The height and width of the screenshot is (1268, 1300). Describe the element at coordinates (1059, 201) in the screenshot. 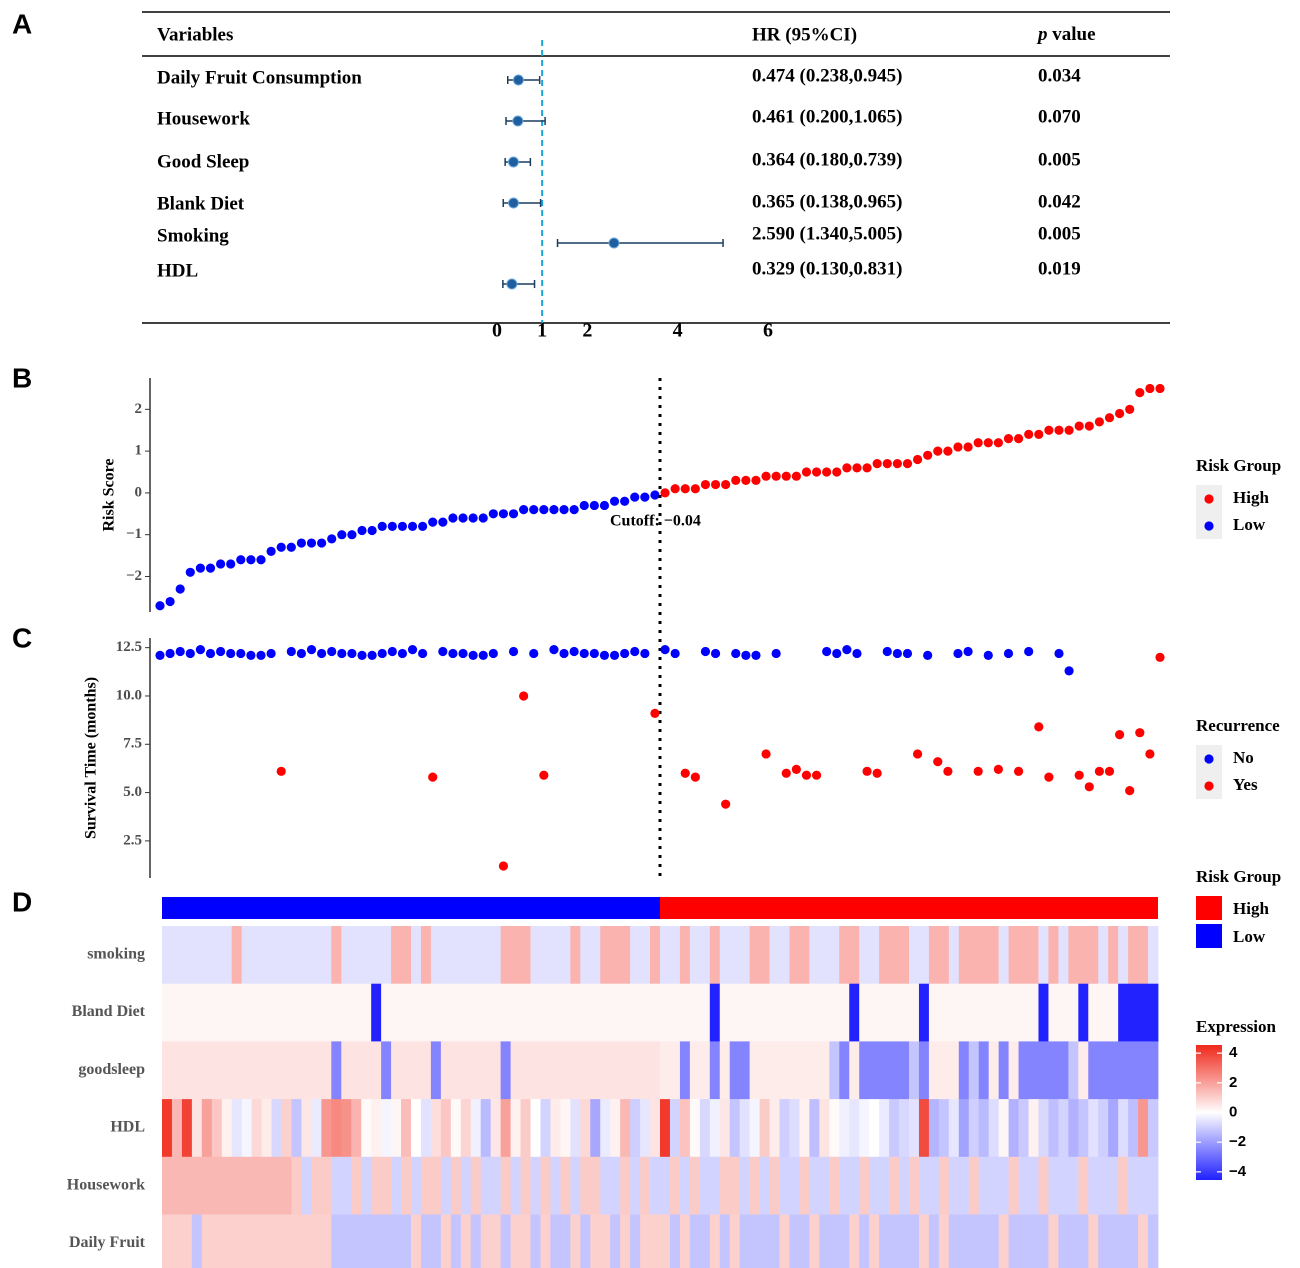

I see `p-value: 0.042` at that location.